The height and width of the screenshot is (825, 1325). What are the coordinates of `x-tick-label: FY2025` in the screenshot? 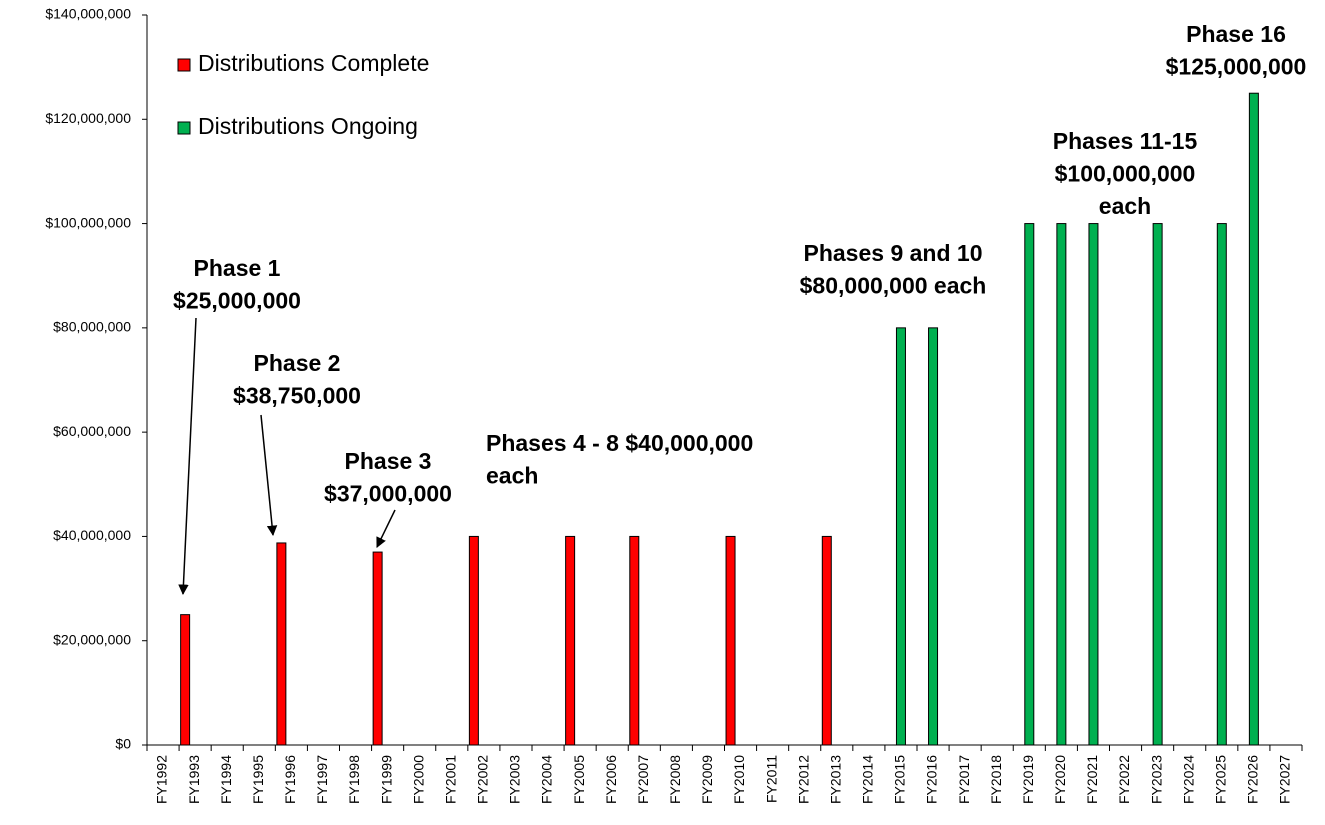 It's located at (1220, 779).